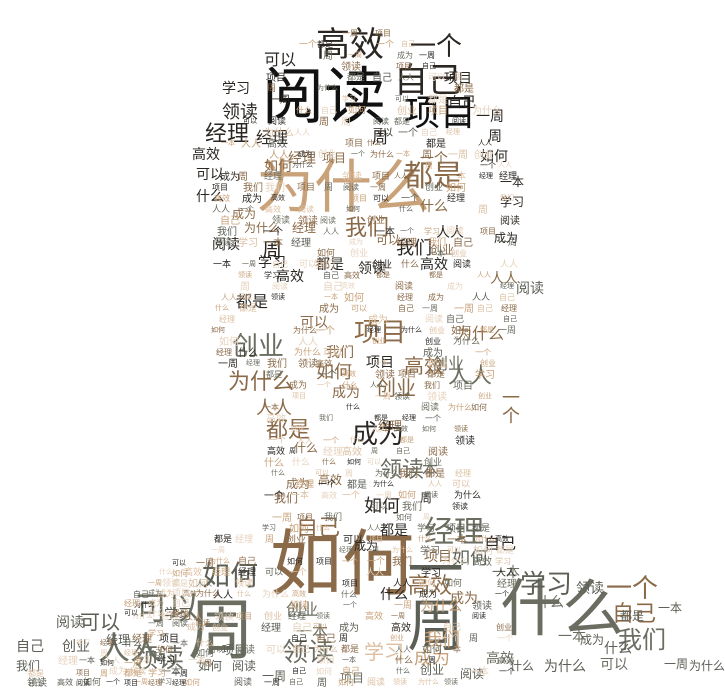 The width and height of the screenshot is (725, 689). Describe the element at coordinates (226, 245) in the screenshot. I see `cloud-word: 阅读` at that location.